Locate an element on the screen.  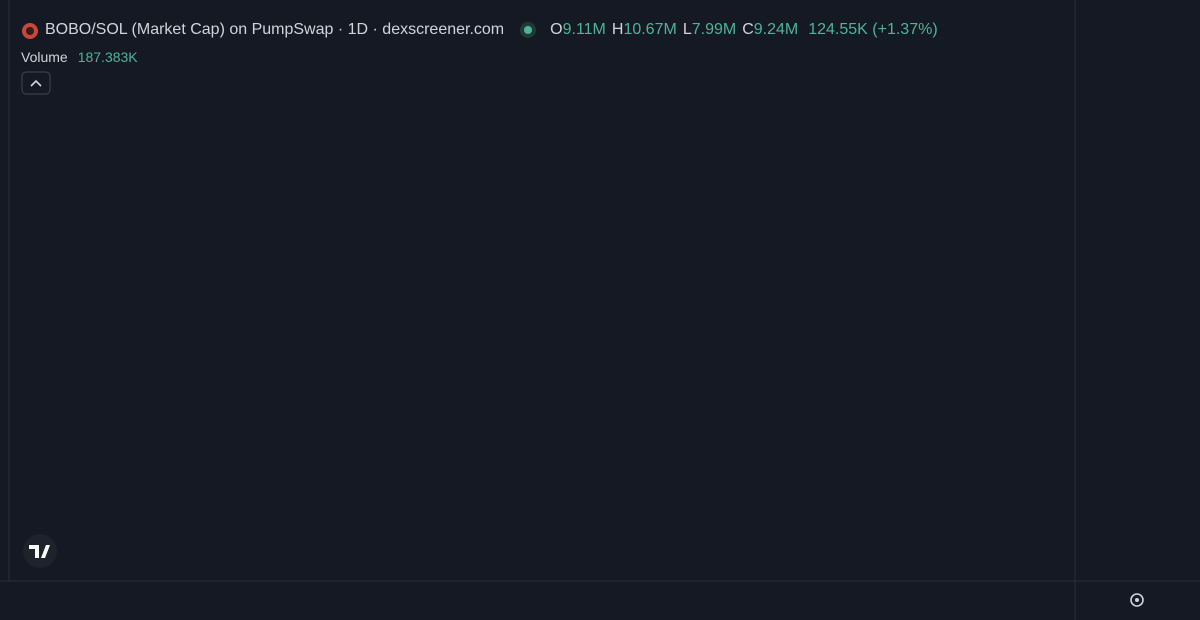
ohlc-legend: O9.11M H10.67M L7.99M C9.24M is located at coordinates (674, 30).